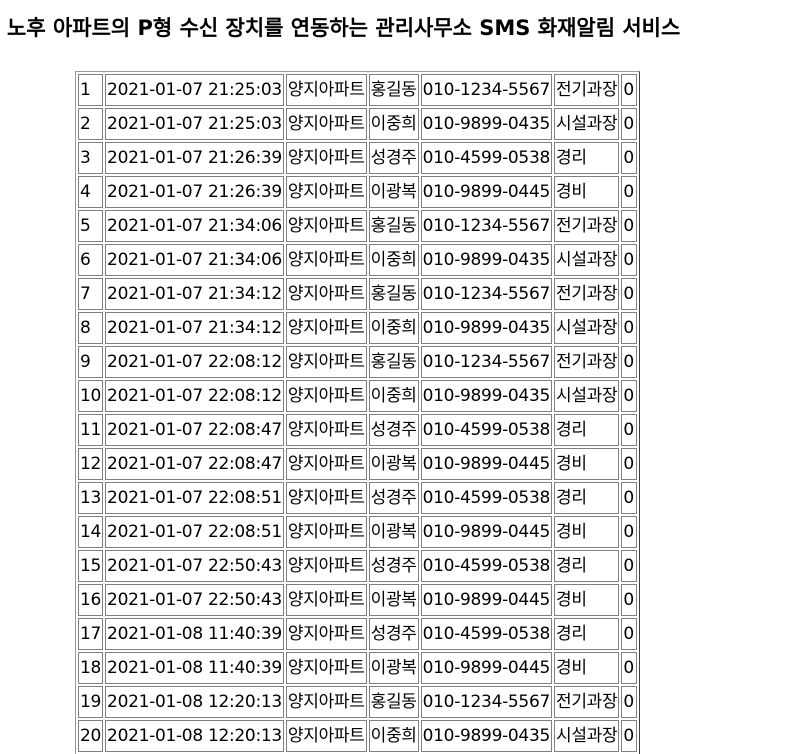 The width and height of the screenshot is (802, 754). What do you see at coordinates (91, 328) in the screenshot?
I see `cell-row-number: 8` at bounding box center [91, 328].